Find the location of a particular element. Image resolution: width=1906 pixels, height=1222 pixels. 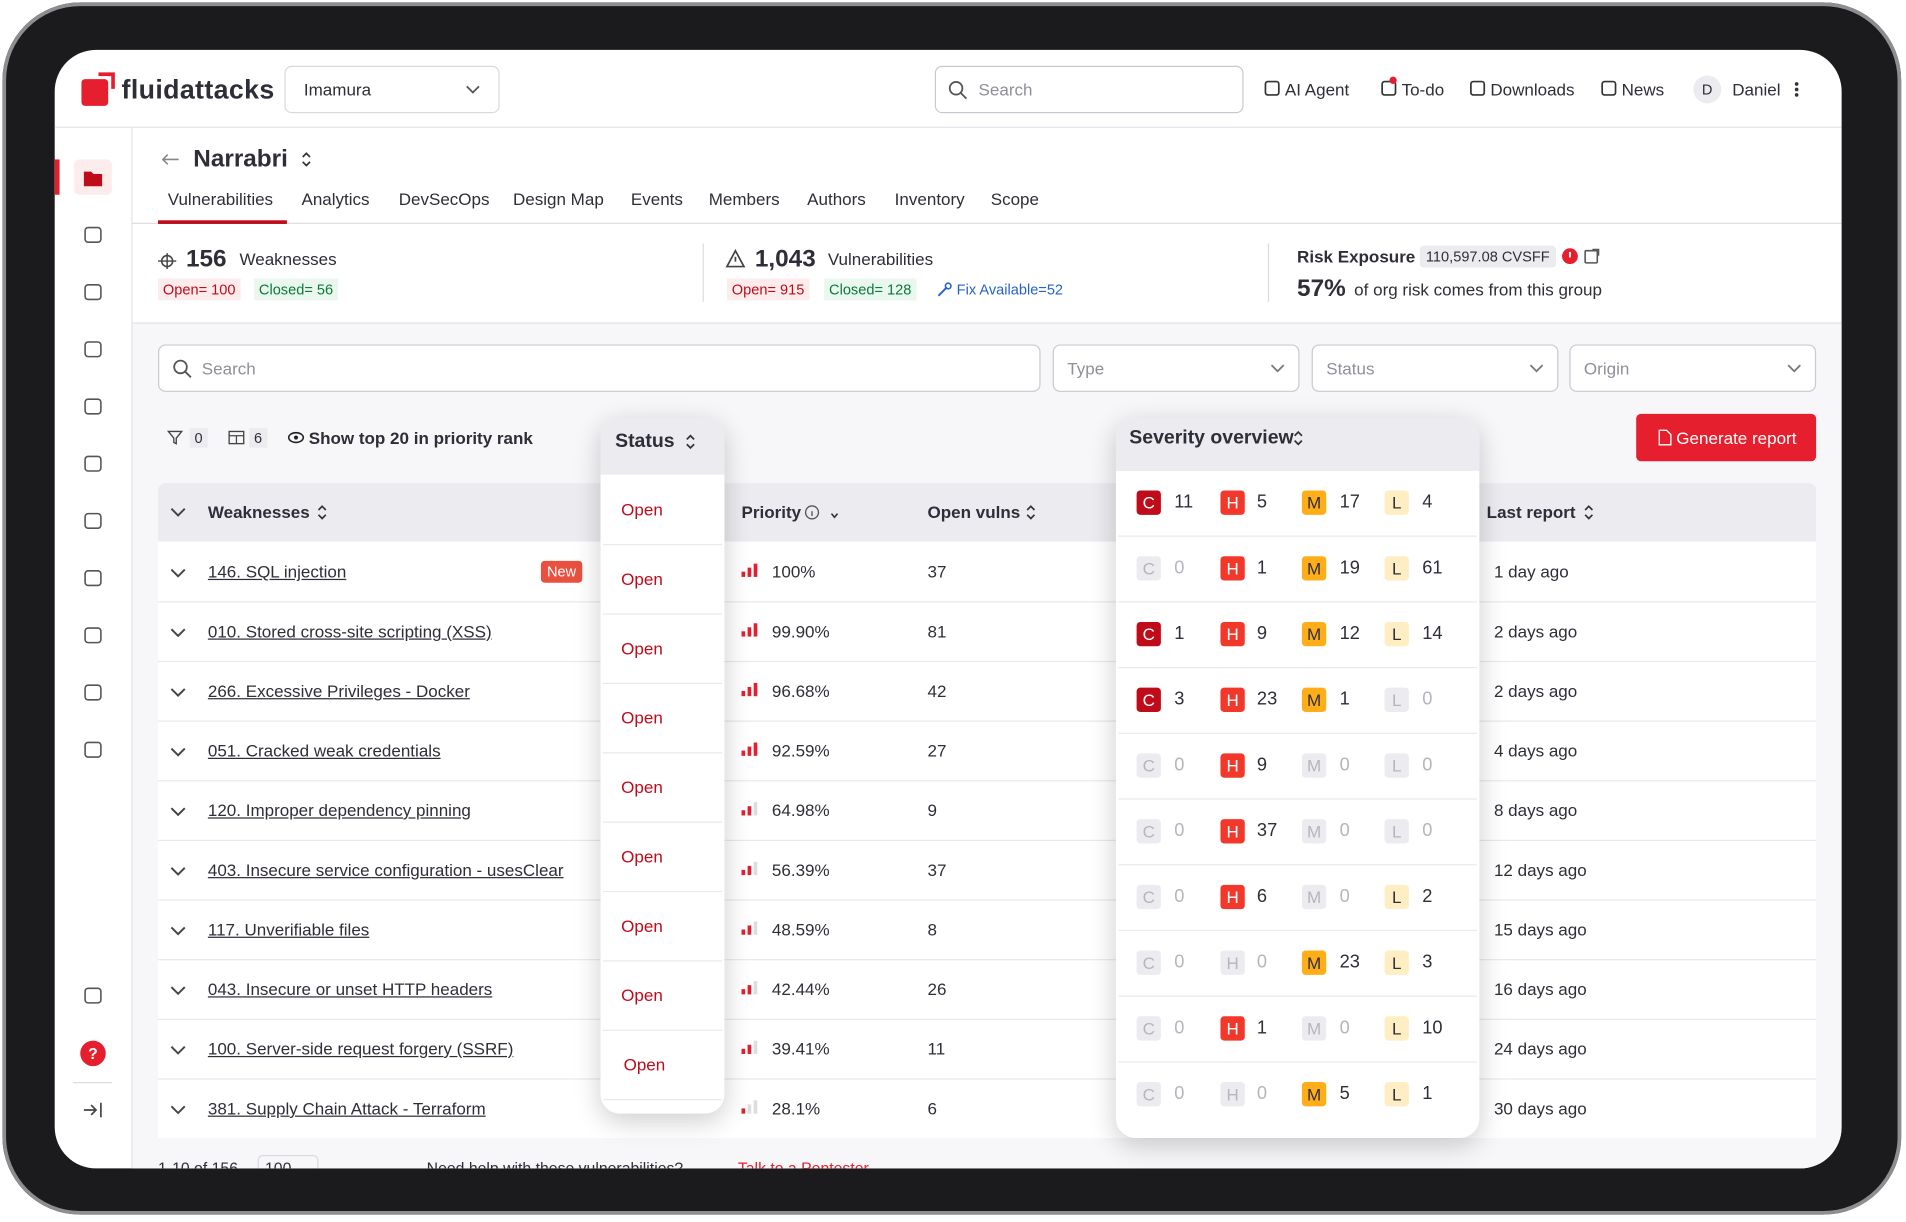

pagination-range: 1-10 of 156 is located at coordinates (198, 1168).